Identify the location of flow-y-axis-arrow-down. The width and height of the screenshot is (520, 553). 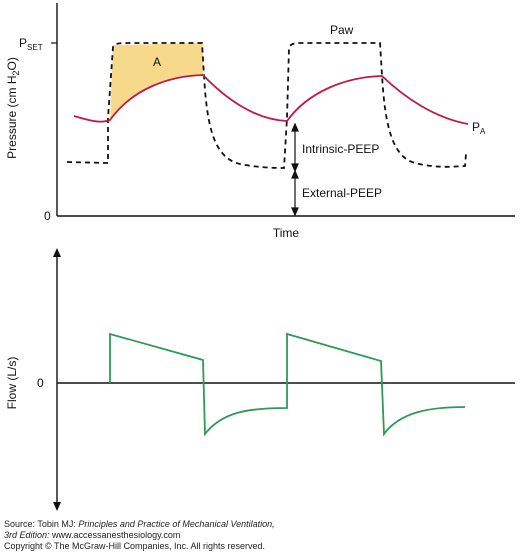
(57, 506).